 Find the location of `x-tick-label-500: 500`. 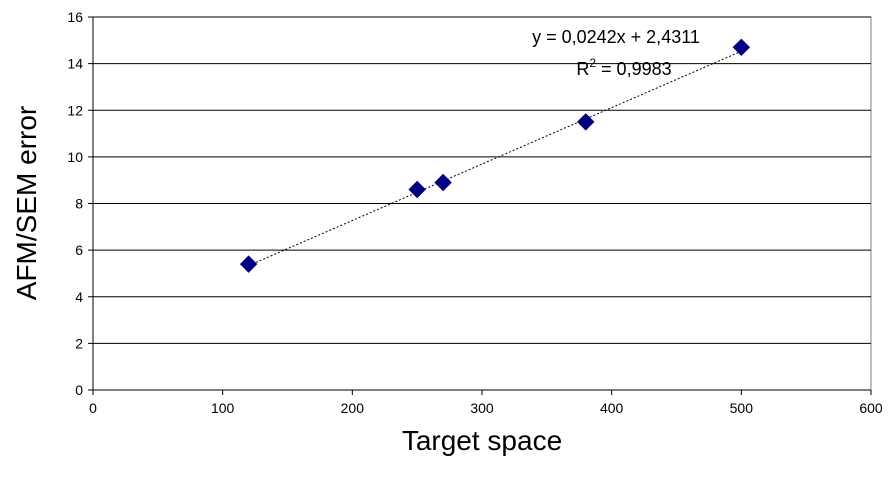

x-tick-label-500: 500 is located at coordinates (742, 408).